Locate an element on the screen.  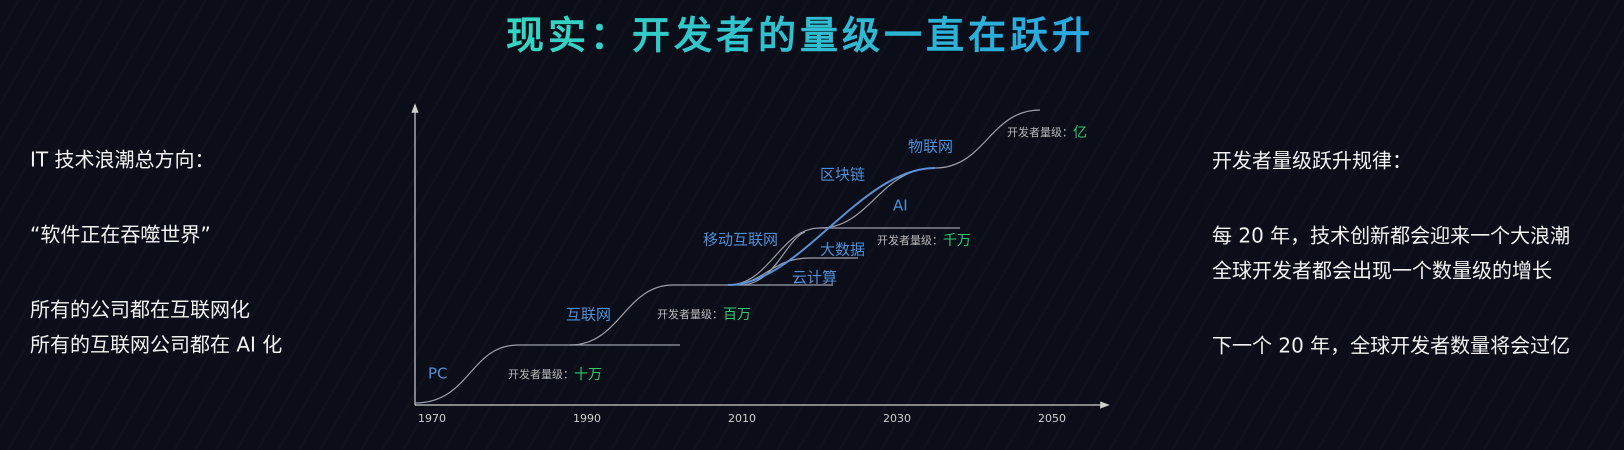
right-text: 全球开发者都会出现一个数量级的增长 is located at coordinates (1382, 271).